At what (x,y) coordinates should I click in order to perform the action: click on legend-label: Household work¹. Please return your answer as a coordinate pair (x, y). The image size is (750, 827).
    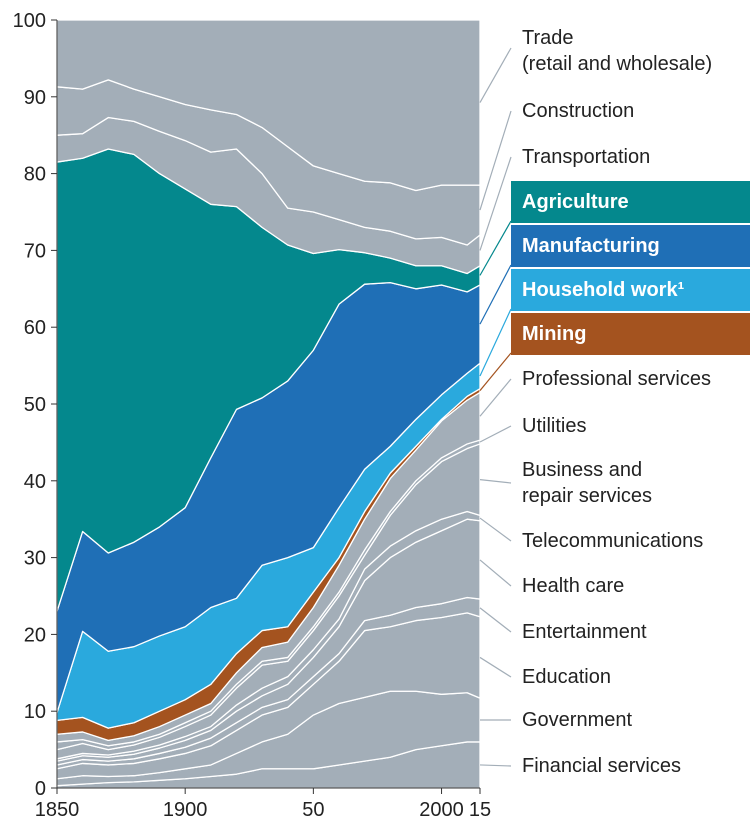
    Looking at the image, I should click on (630, 290).